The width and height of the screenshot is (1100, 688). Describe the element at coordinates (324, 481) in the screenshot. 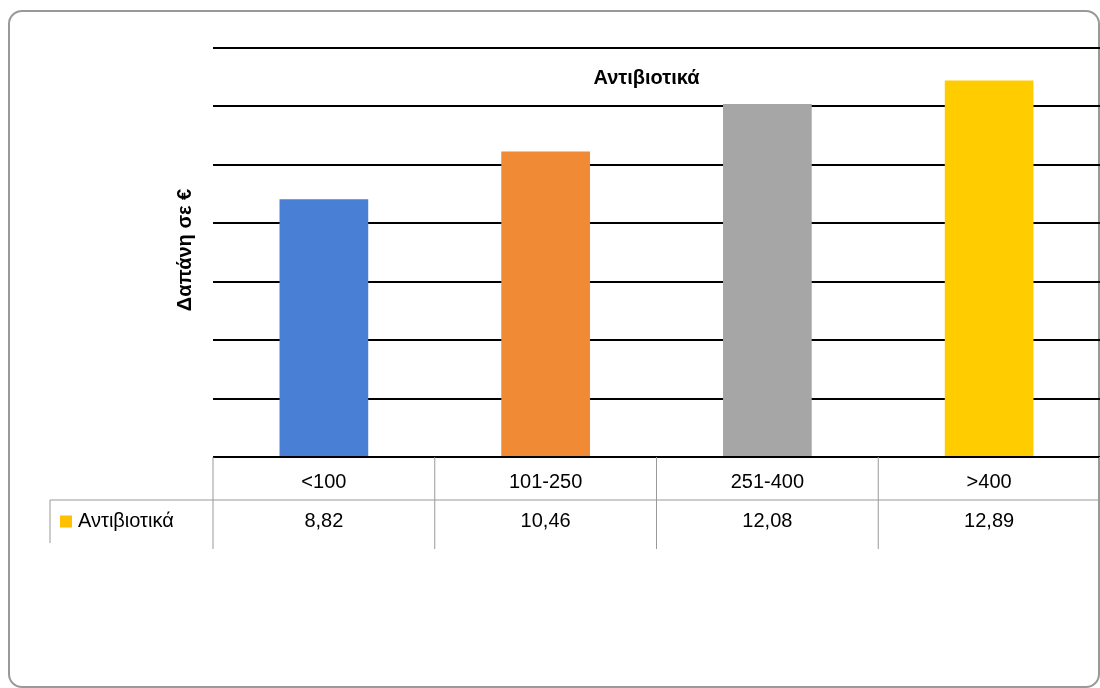

I see `x-tick-label: <100` at that location.